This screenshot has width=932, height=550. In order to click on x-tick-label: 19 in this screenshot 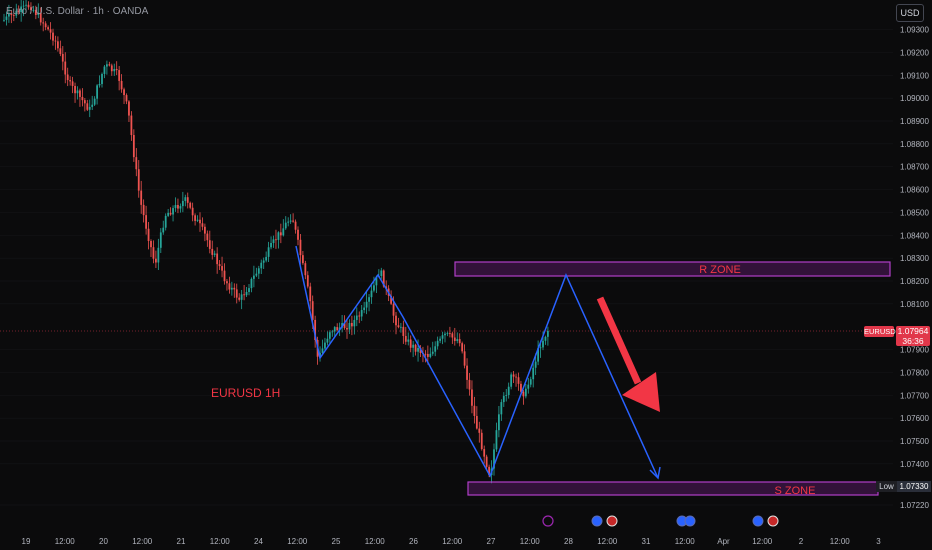, I will do `click(26, 541)`.